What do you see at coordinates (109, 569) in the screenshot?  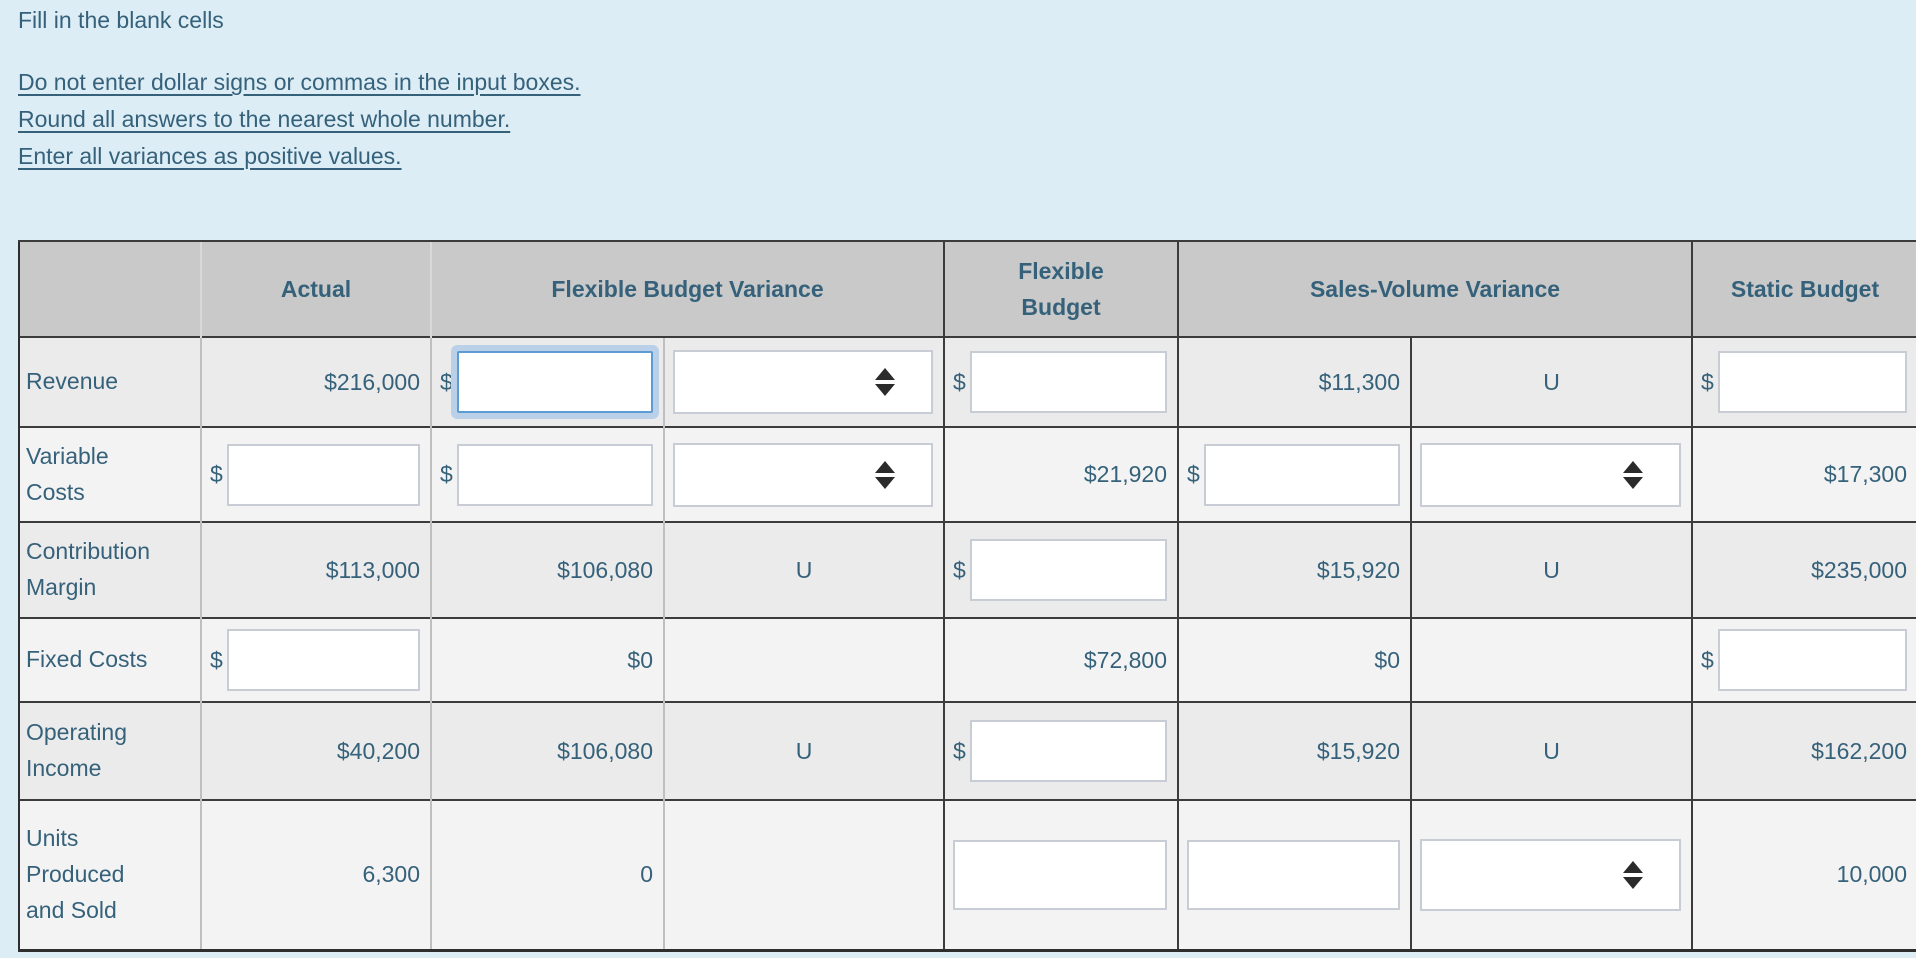 I see `row-label-contribution-margin: Contribution Margin` at bounding box center [109, 569].